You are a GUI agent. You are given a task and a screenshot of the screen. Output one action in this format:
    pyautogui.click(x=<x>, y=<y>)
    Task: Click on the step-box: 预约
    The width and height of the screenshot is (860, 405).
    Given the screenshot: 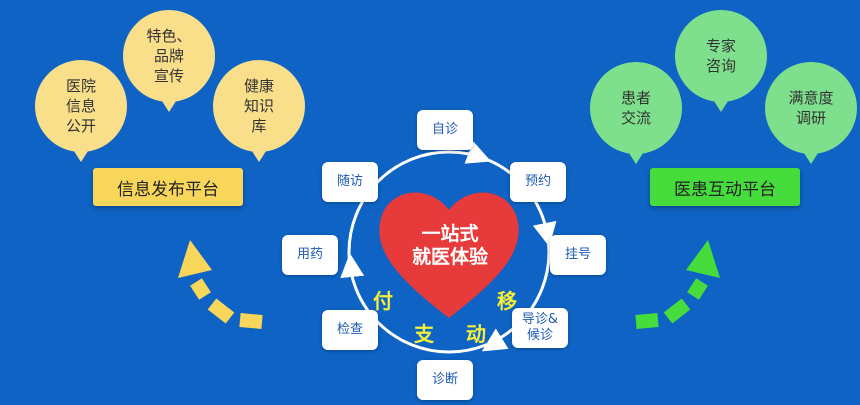 What is the action you would take?
    pyautogui.click(x=538, y=182)
    